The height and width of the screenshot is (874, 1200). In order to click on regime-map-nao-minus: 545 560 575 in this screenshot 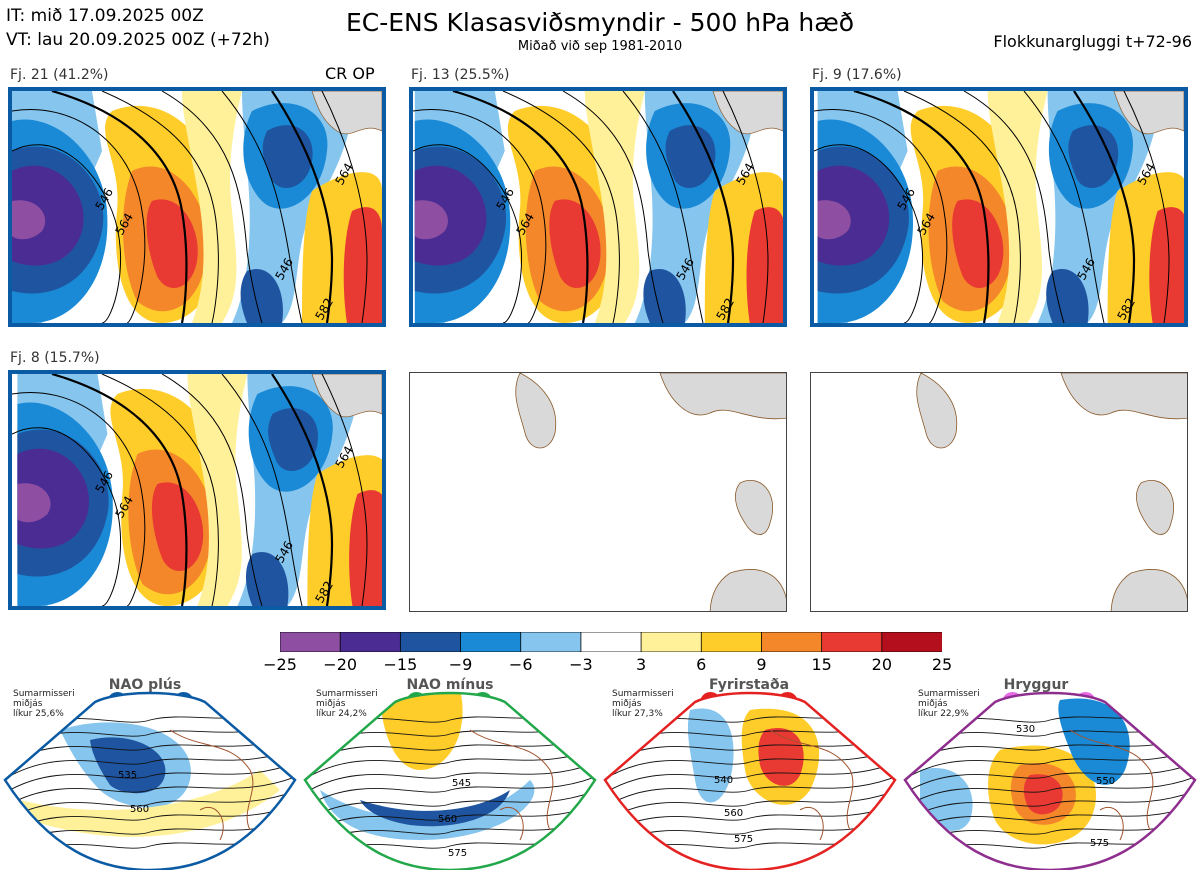, I will do `click(450, 781)`.